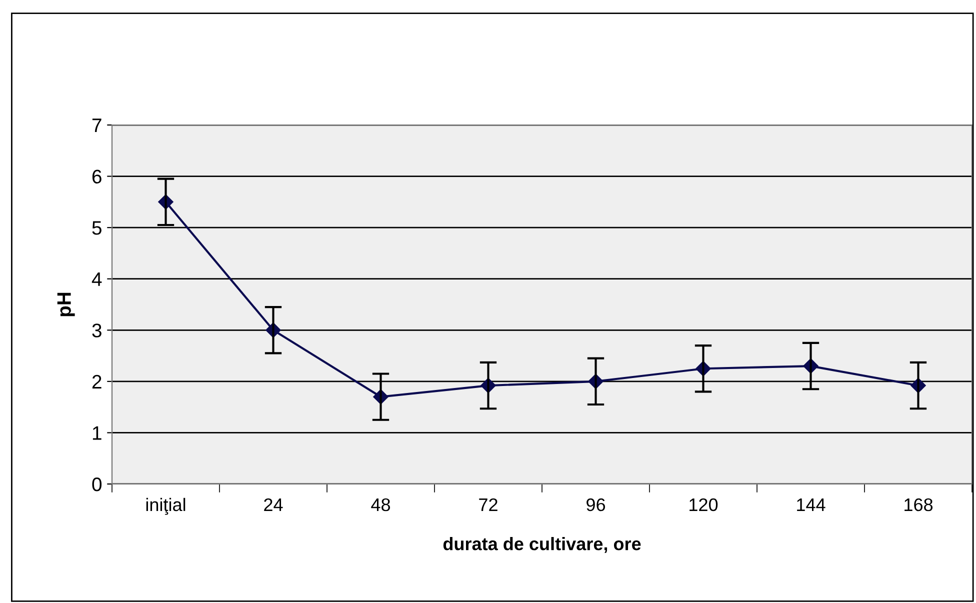  What do you see at coordinates (811, 504) in the screenshot?
I see `x-tick-label: 144` at bounding box center [811, 504].